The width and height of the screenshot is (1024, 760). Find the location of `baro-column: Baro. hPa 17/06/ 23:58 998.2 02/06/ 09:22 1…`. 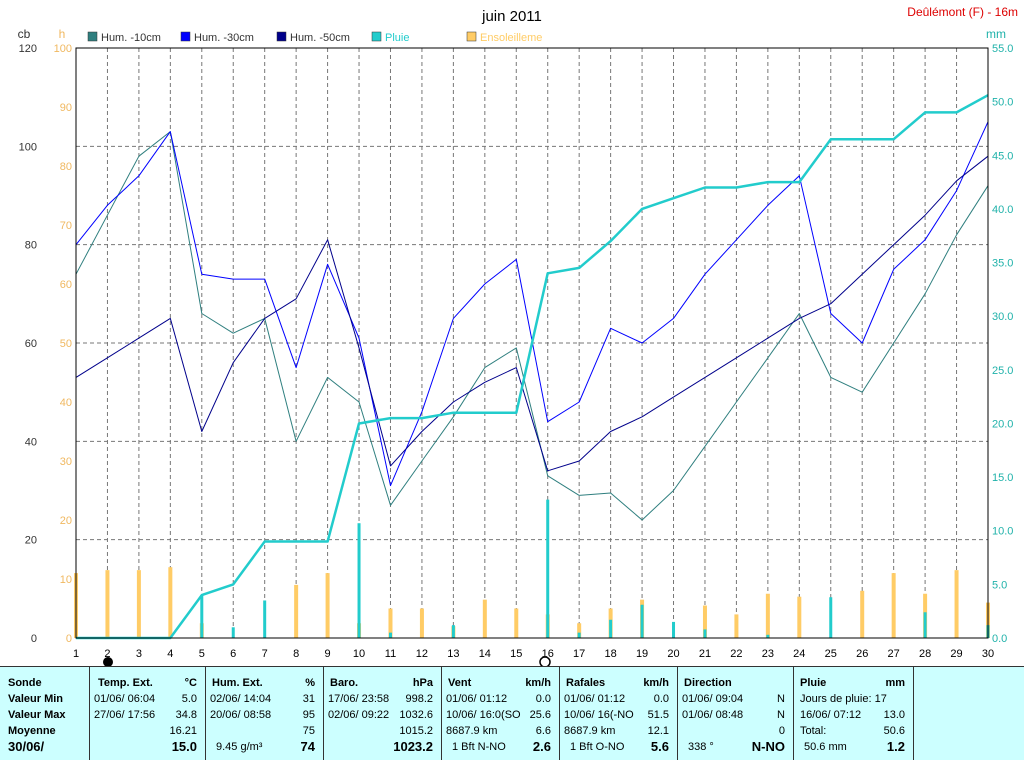

baro-column: Baro. hPa 17/06/ 23:58 998.2 02/06/ 09:22 1… is located at coordinates (383, 713).